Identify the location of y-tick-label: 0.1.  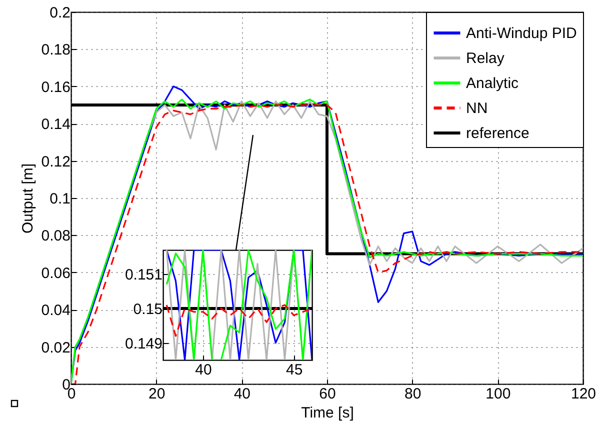
(60, 199).